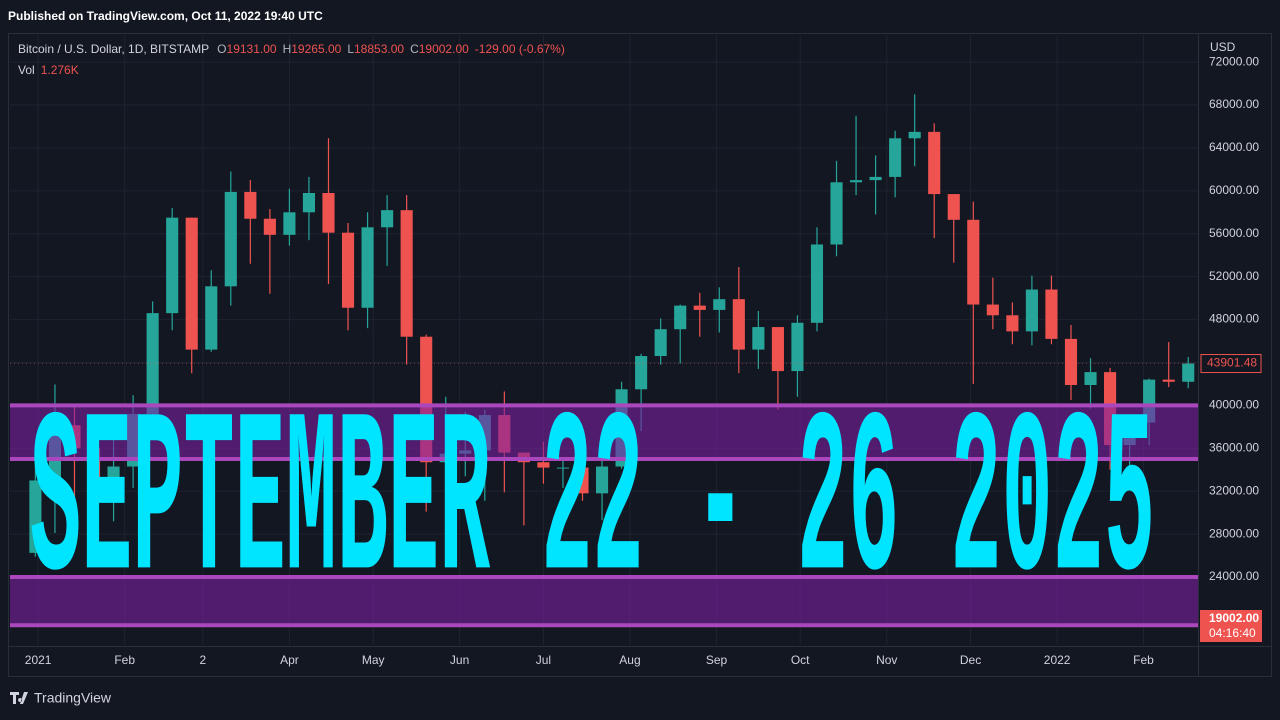 This screenshot has height=720, width=1280. What do you see at coordinates (520, 49) in the screenshot?
I see `change: -129.00 (-0.67%)` at bounding box center [520, 49].